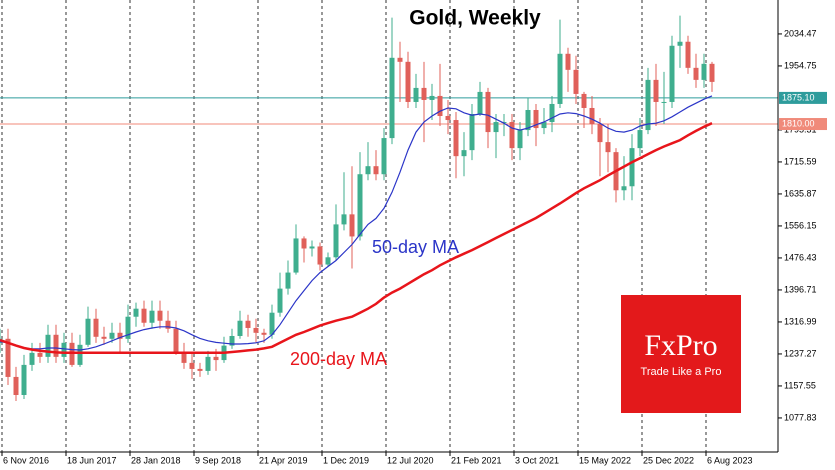  Describe the element at coordinates (798, 97) in the screenshot. I see `price-label: 1875.10` at that location.